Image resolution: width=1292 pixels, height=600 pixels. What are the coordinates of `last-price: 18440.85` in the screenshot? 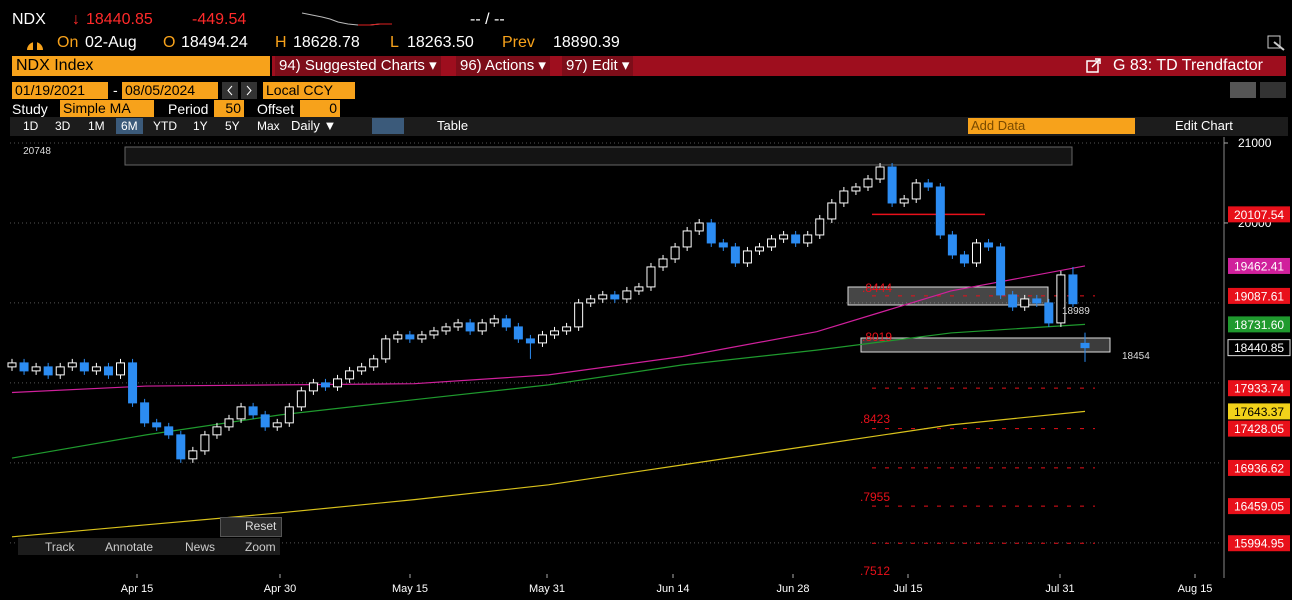 It's located at (119, 19).